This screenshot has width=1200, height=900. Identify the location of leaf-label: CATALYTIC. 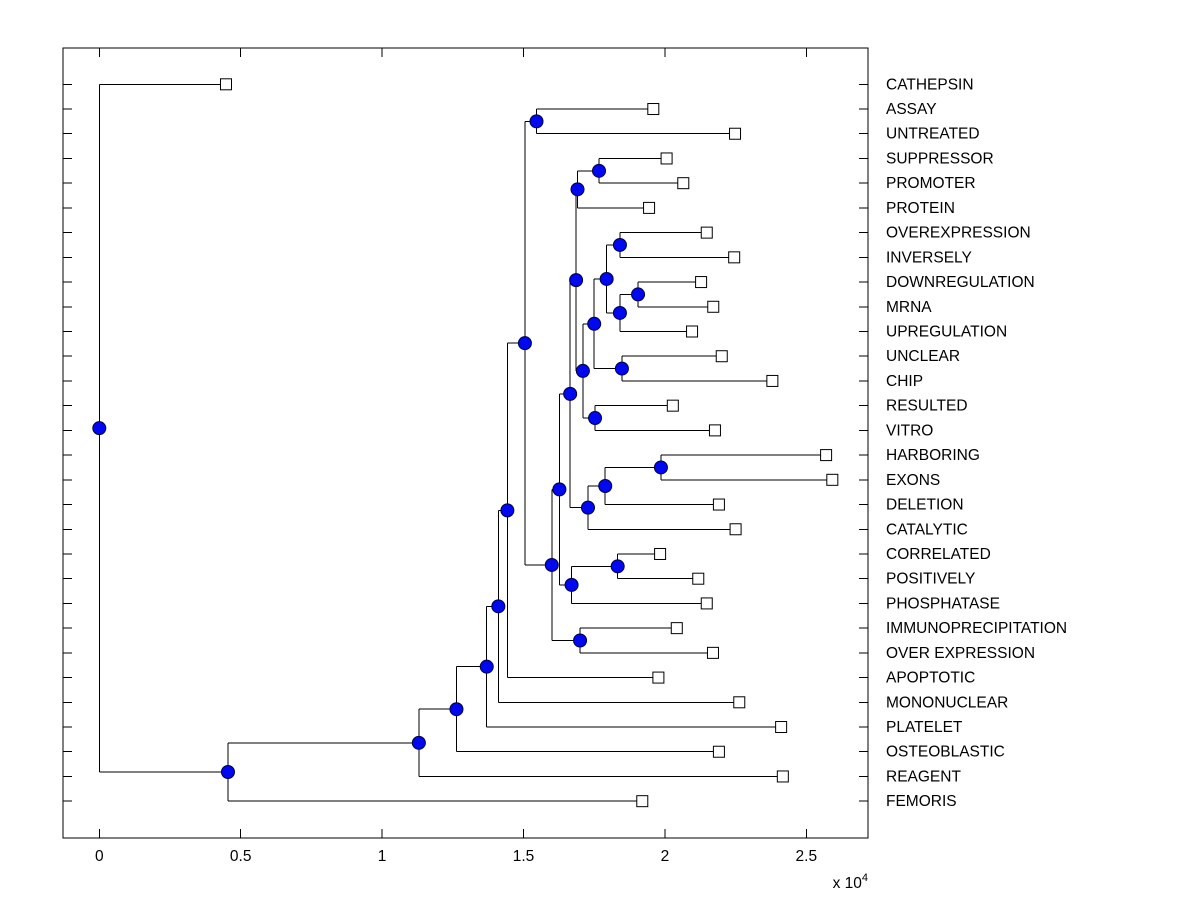
(927, 529).